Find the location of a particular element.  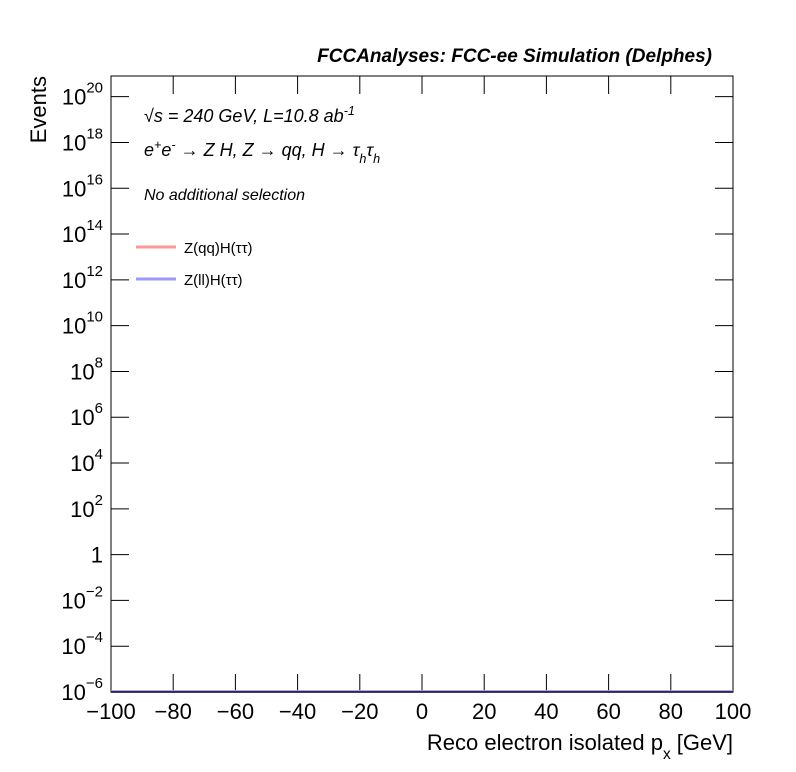

y-tick-label: 10⁻⁶ is located at coordinates (82, 690).